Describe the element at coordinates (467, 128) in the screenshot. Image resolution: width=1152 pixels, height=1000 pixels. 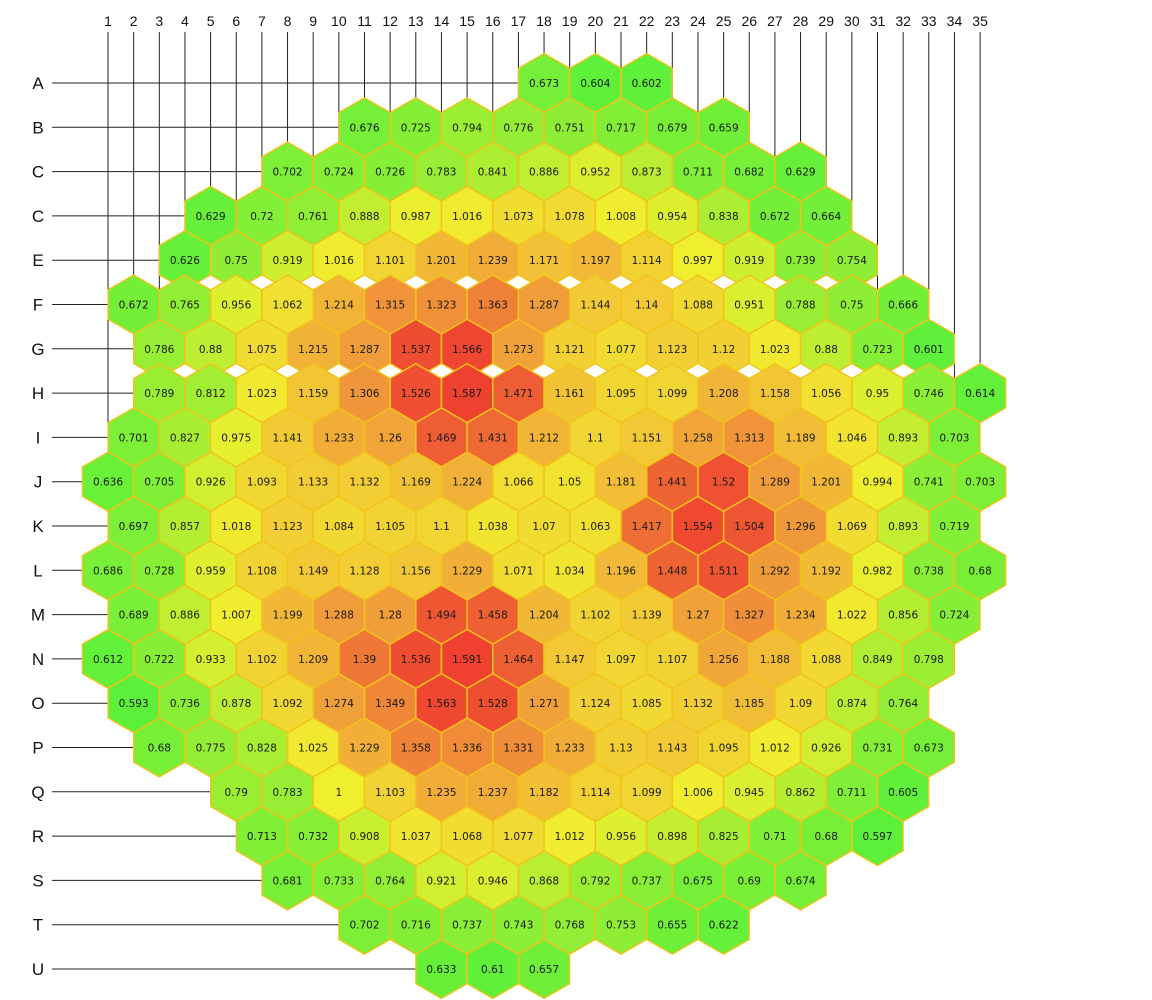
I see `hex-value-label: 0.794` at that location.